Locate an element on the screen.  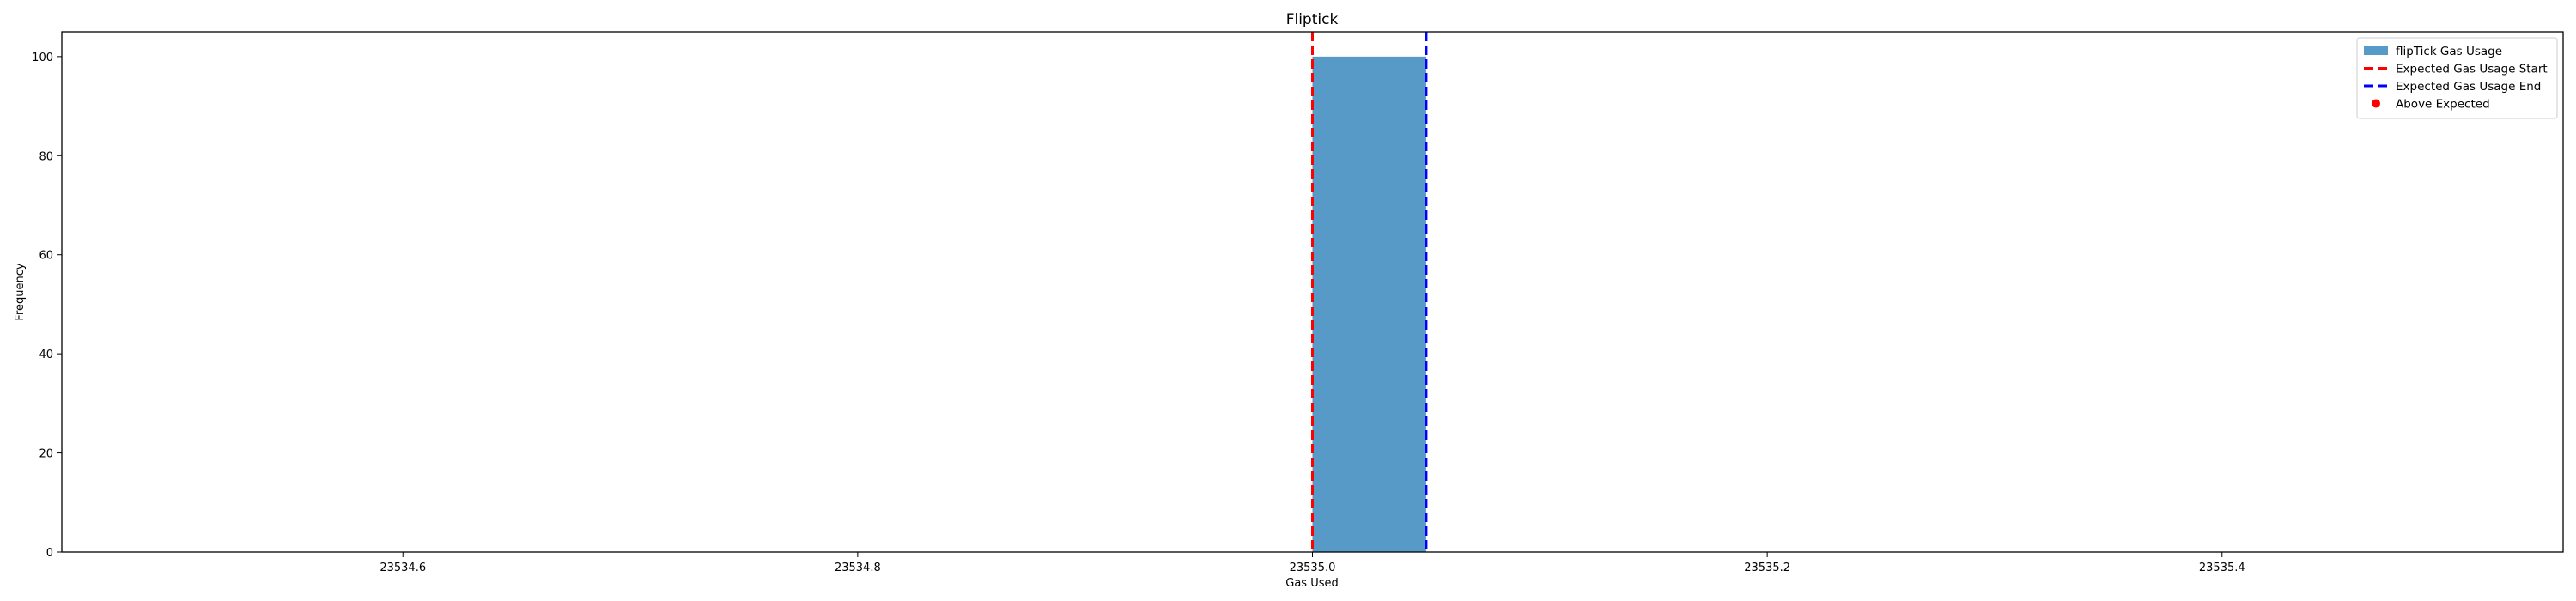
x-axis-label: Gas Used is located at coordinates (1312, 583).